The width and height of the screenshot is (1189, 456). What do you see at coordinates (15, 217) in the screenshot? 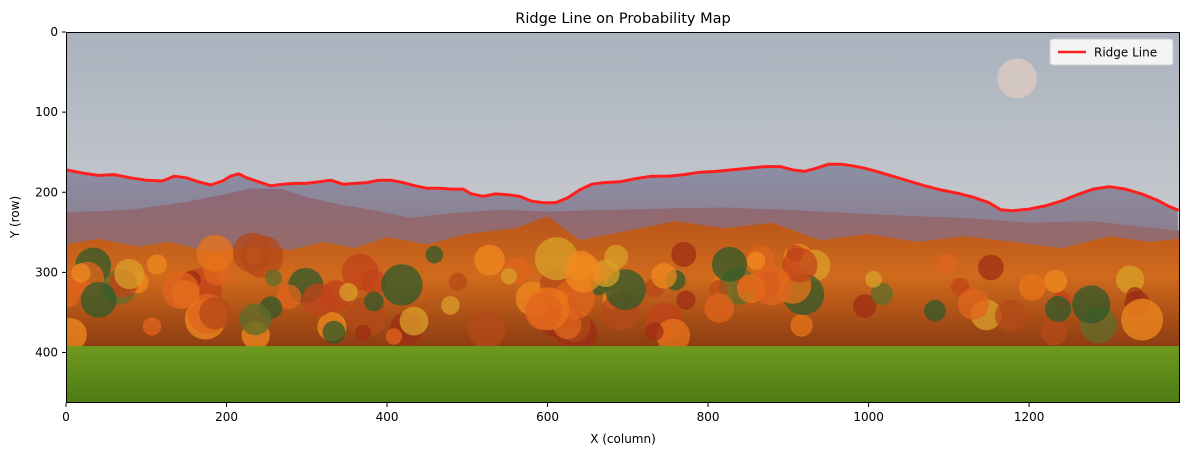
I see `y-axis-label: Y (row)` at bounding box center [15, 217].